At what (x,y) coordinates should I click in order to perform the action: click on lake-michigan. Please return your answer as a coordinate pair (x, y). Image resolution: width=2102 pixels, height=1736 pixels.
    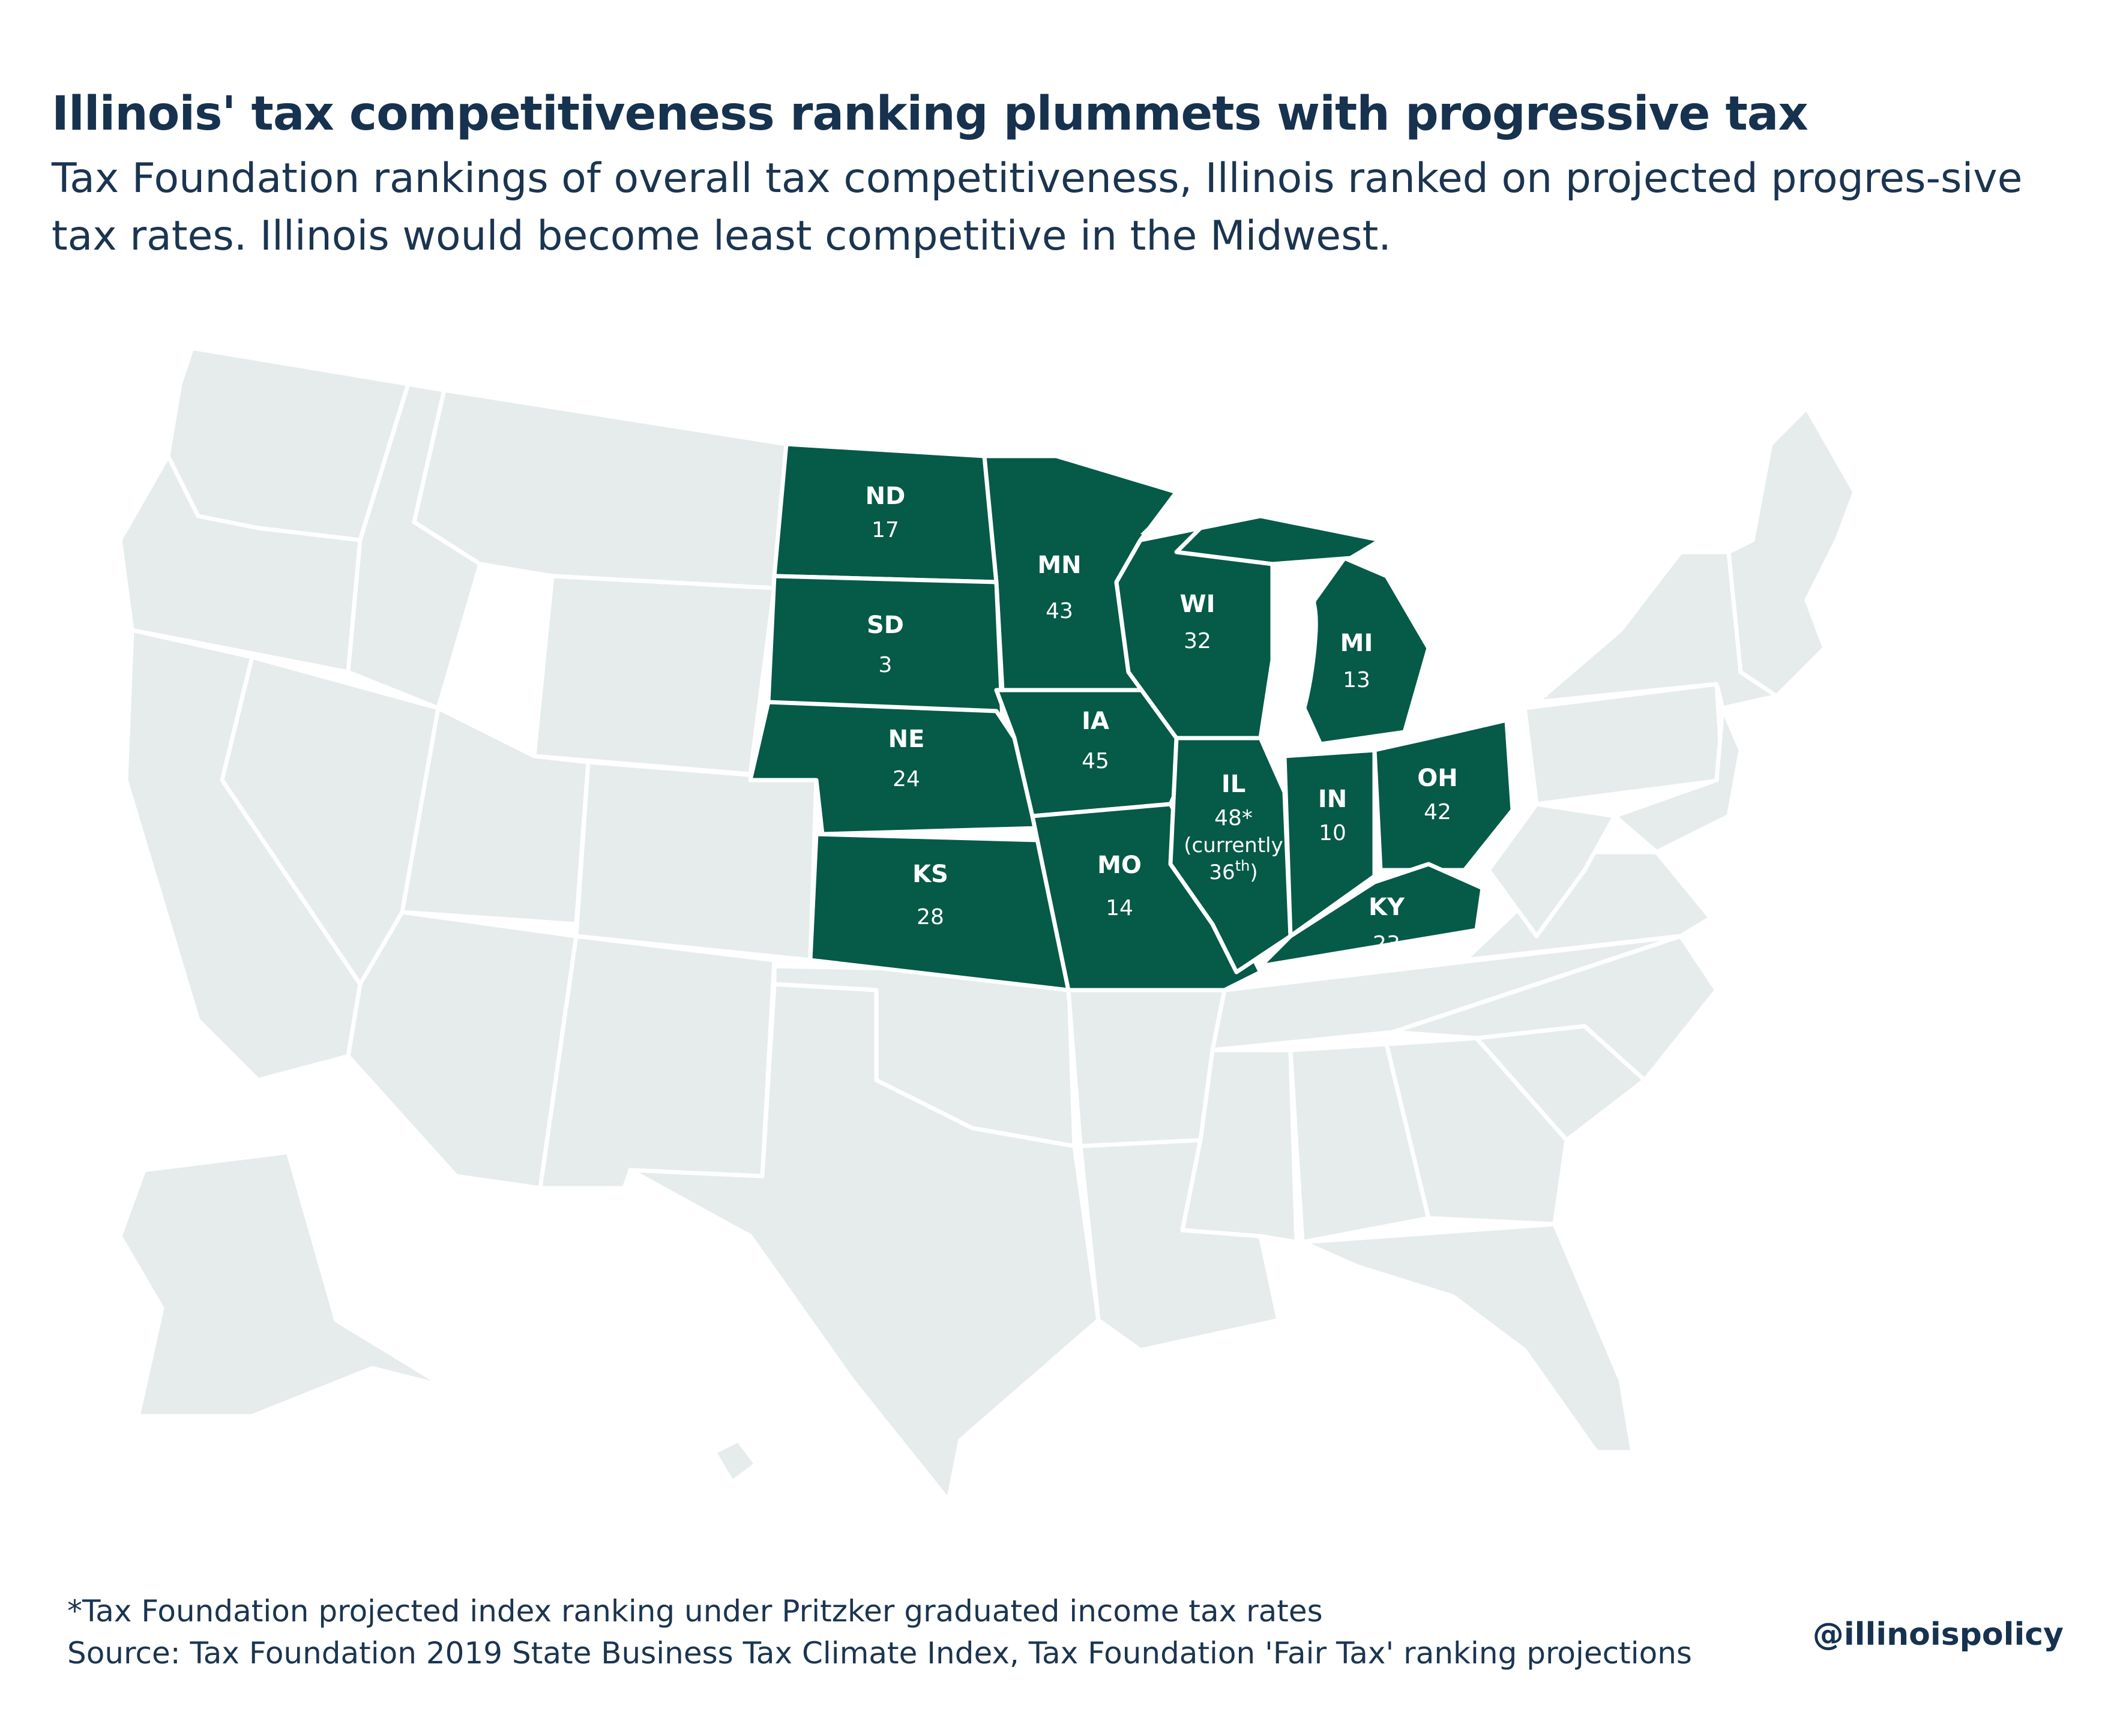
    Looking at the image, I should click on (1298, 667).